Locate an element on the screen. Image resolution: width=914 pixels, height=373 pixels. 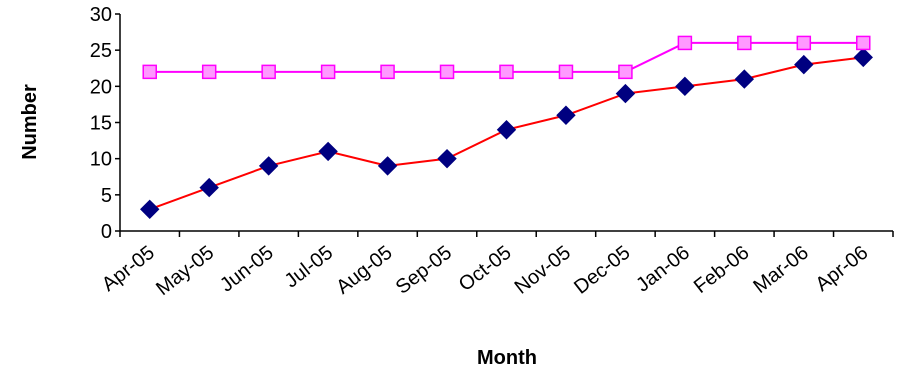
x-tick-label-Dec-05: Dec-05 is located at coordinates (602, 270).